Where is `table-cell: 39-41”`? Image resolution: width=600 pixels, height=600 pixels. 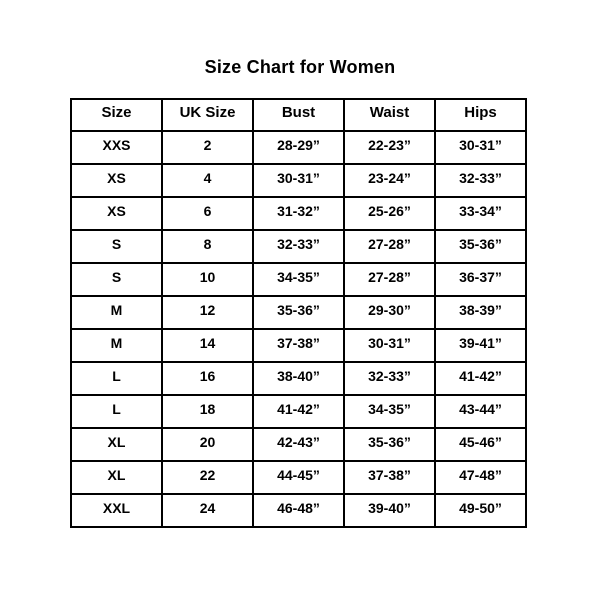
table-cell: 39-41” is located at coordinates (480, 345).